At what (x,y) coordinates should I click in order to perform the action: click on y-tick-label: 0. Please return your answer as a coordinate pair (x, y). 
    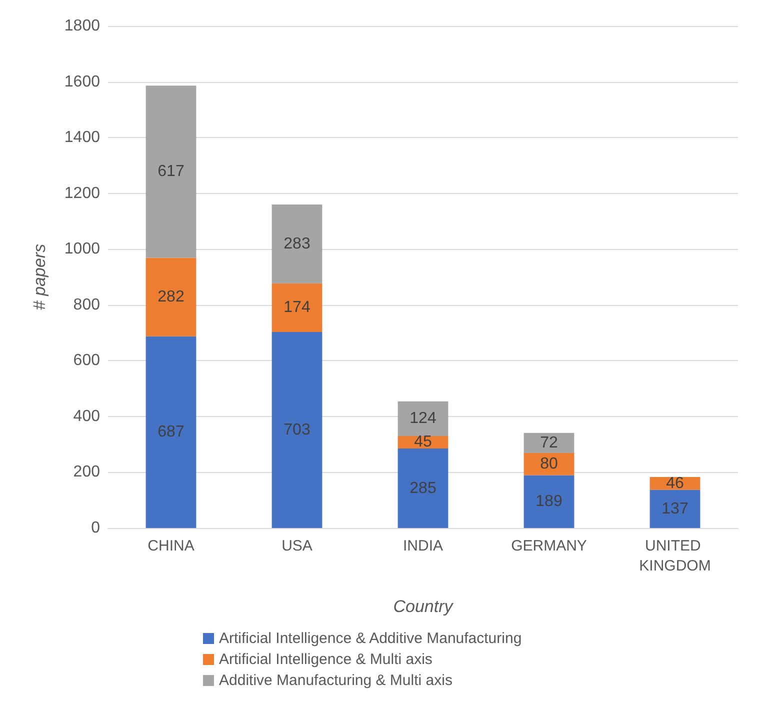
    Looking at the image, I should click on (95, 528).